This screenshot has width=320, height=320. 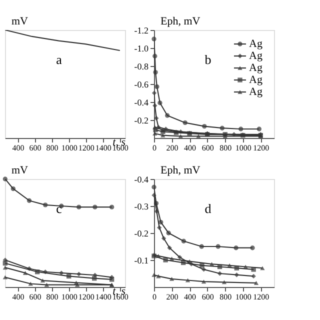 What do you see at coordinates (141, 261) in the screenshot?
I see `y-tick-label: -0.1` at bounding box center [141, 261].